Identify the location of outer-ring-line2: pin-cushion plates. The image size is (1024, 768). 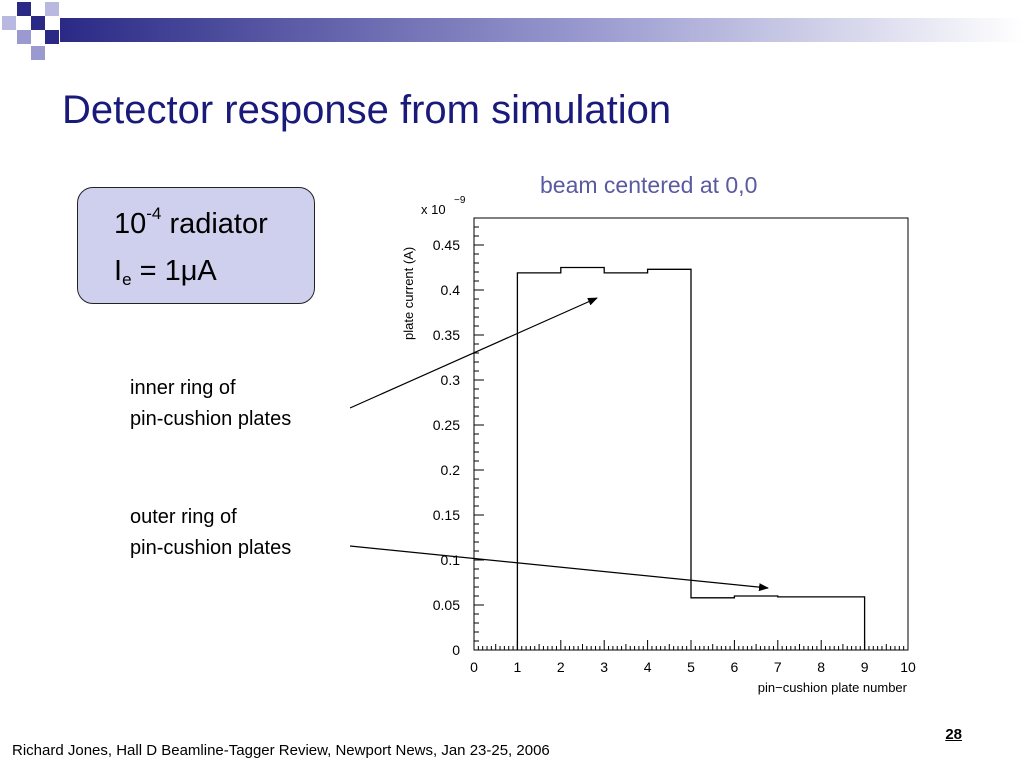
(211, 548).